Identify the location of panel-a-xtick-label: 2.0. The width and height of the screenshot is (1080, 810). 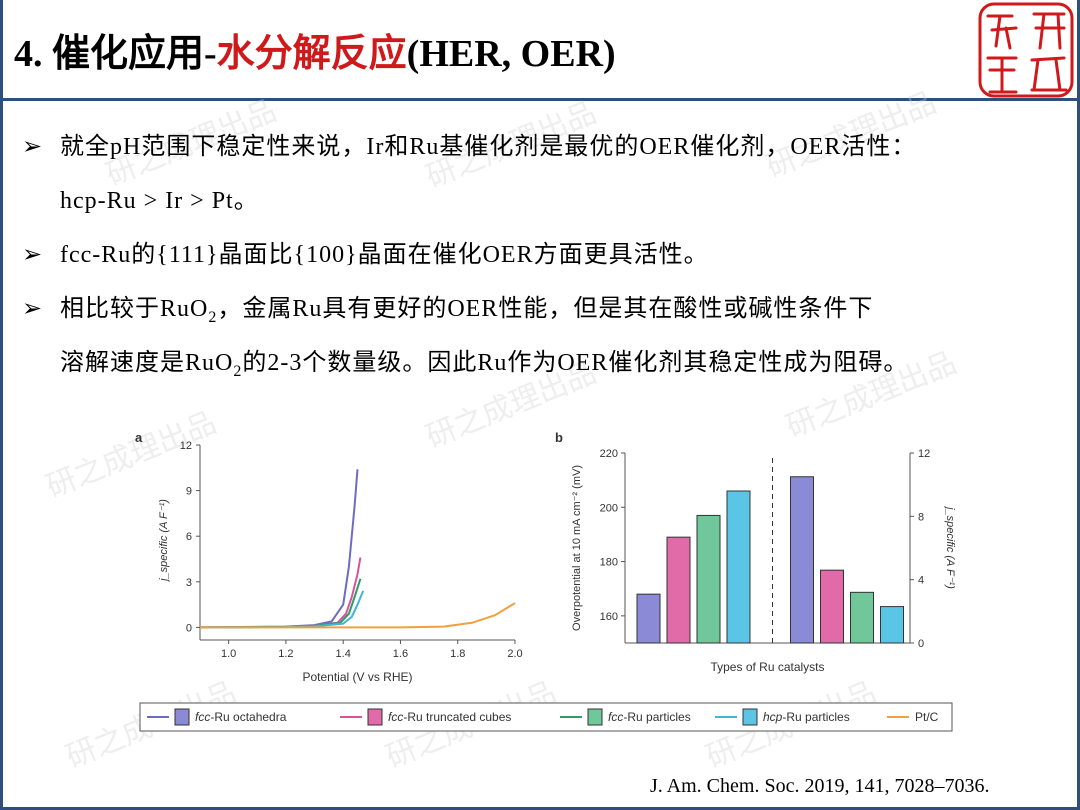
(514, 654).